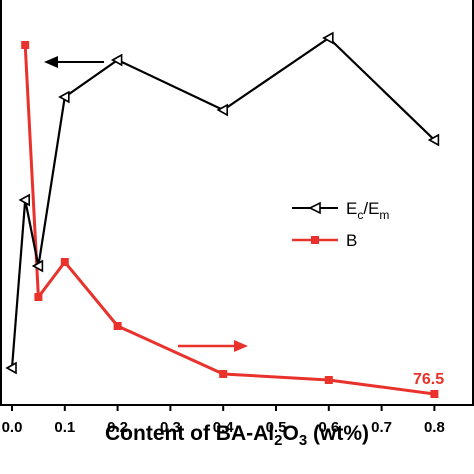 The image size is (474, 474). I want to click on legend-marker-ec-em, so click(314, 208).